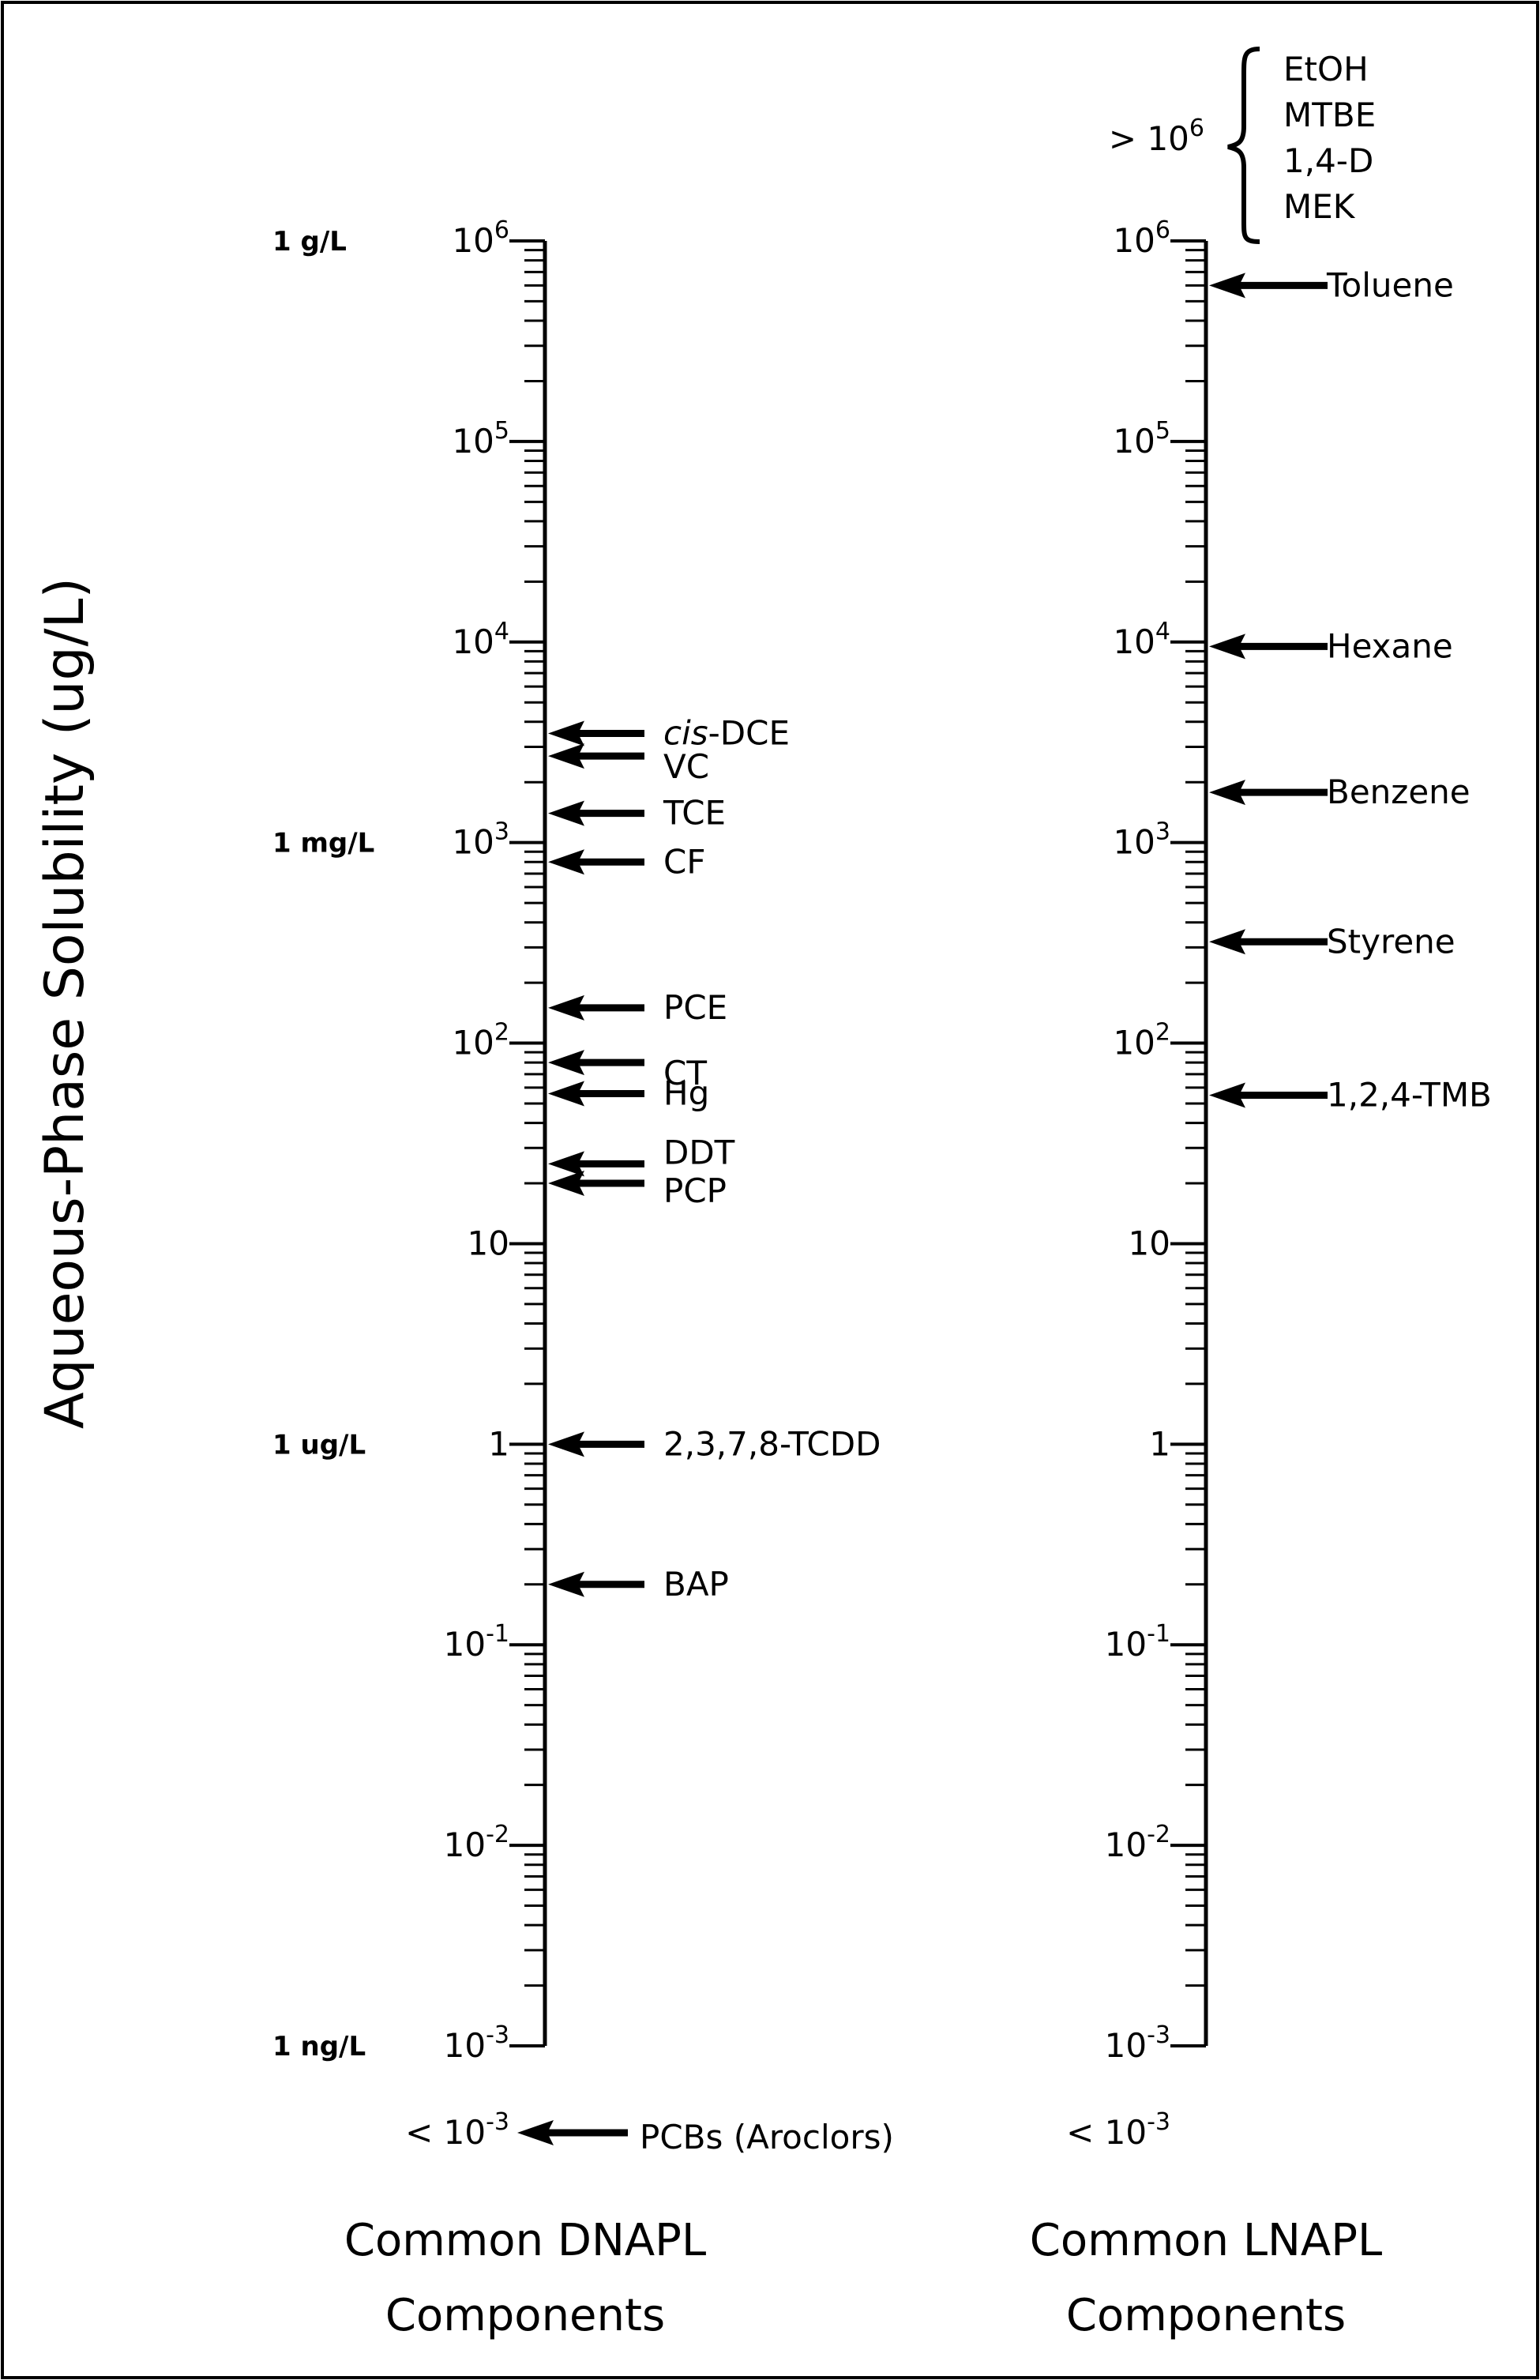 The image size is (1540, 2380). What do you see at coordinates (319, 2046) in the screenshot?
I see `unit-label: 1 ng/L` at bounding box center [319, 2046].